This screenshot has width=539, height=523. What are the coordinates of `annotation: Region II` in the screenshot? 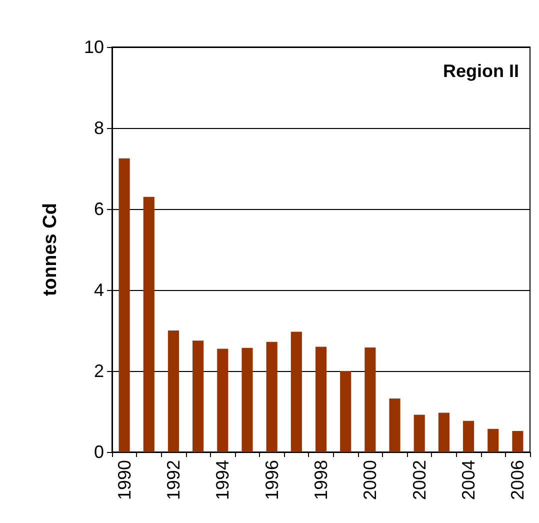 It's located at (481, 71).